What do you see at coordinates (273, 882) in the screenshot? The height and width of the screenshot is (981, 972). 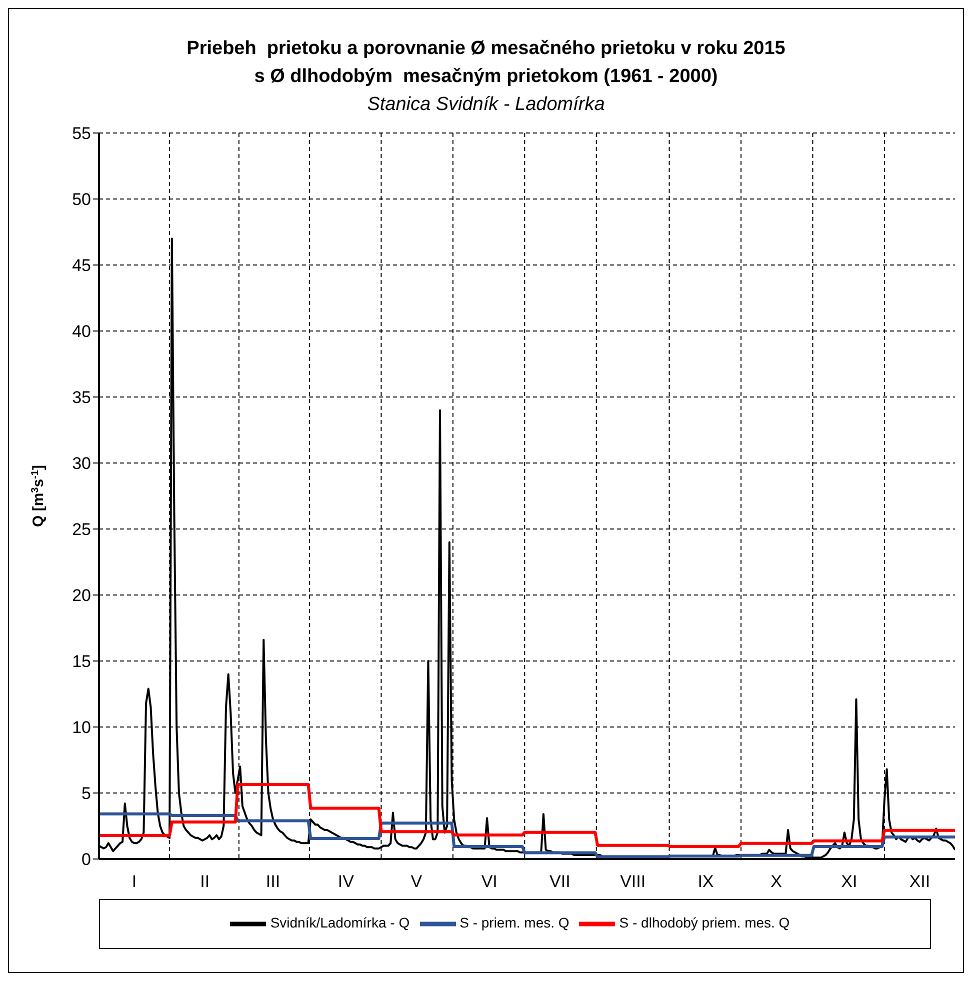 I see `x-tick-label: III` at bounding box center [273, 882].